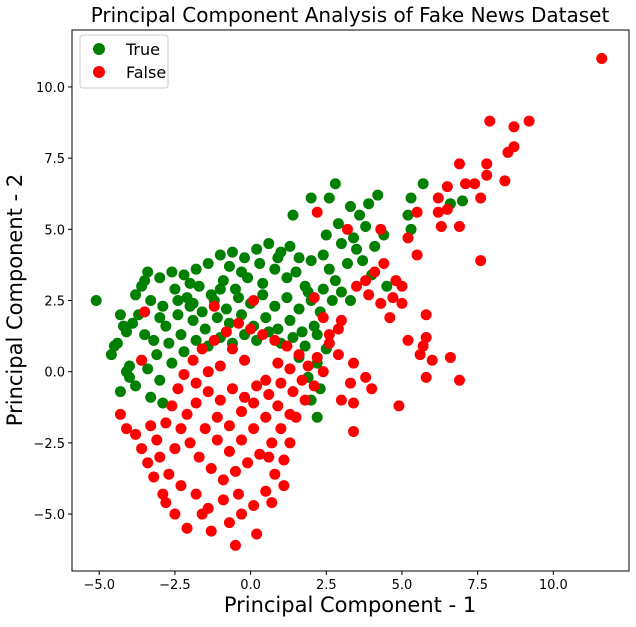 The image size is (636, 627). What do you see at coordinates (54, 302) in the screenshot?
I see `y-tick-label: 2.5` at bounding box center [54, 302].